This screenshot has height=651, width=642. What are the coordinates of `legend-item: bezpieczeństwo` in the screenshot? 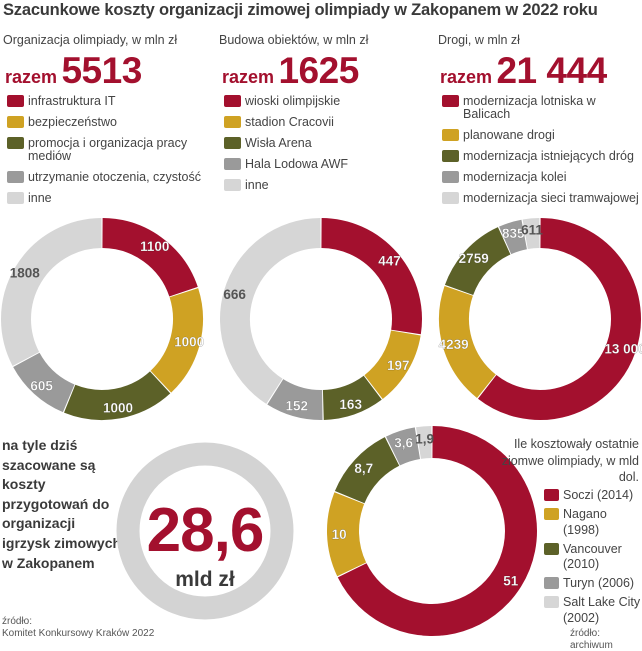 It's located at (107, 122).